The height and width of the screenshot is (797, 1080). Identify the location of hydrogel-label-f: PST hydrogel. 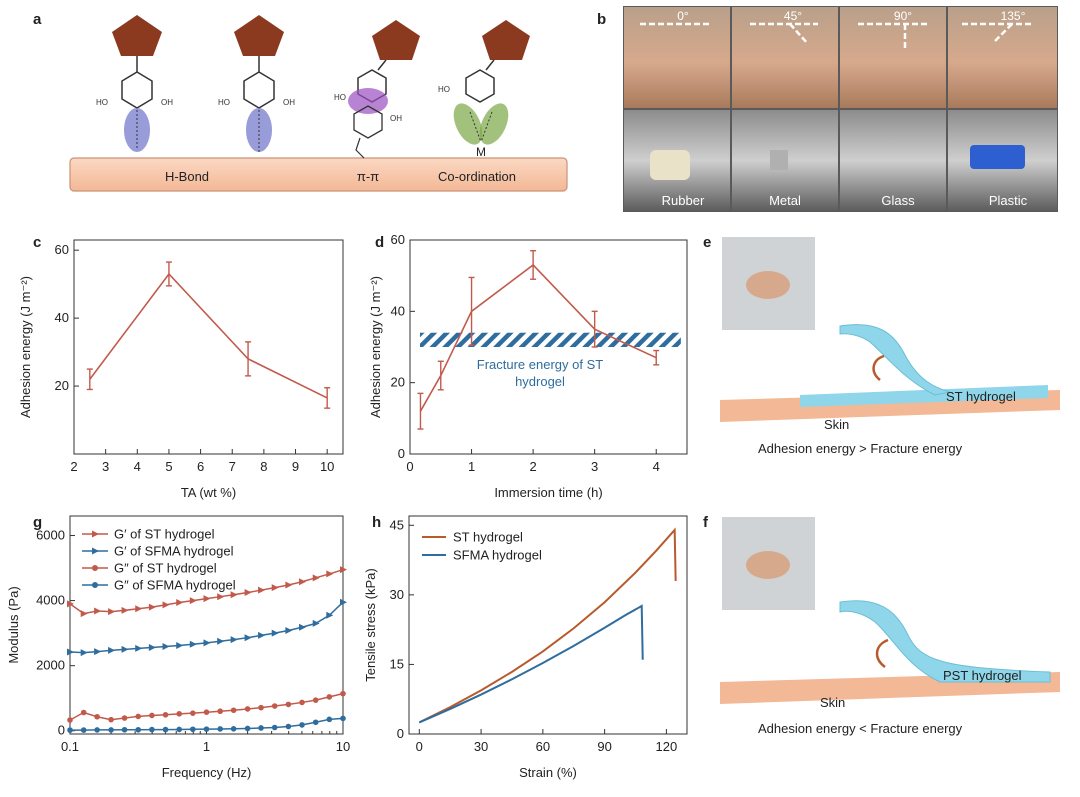
(982, 675).